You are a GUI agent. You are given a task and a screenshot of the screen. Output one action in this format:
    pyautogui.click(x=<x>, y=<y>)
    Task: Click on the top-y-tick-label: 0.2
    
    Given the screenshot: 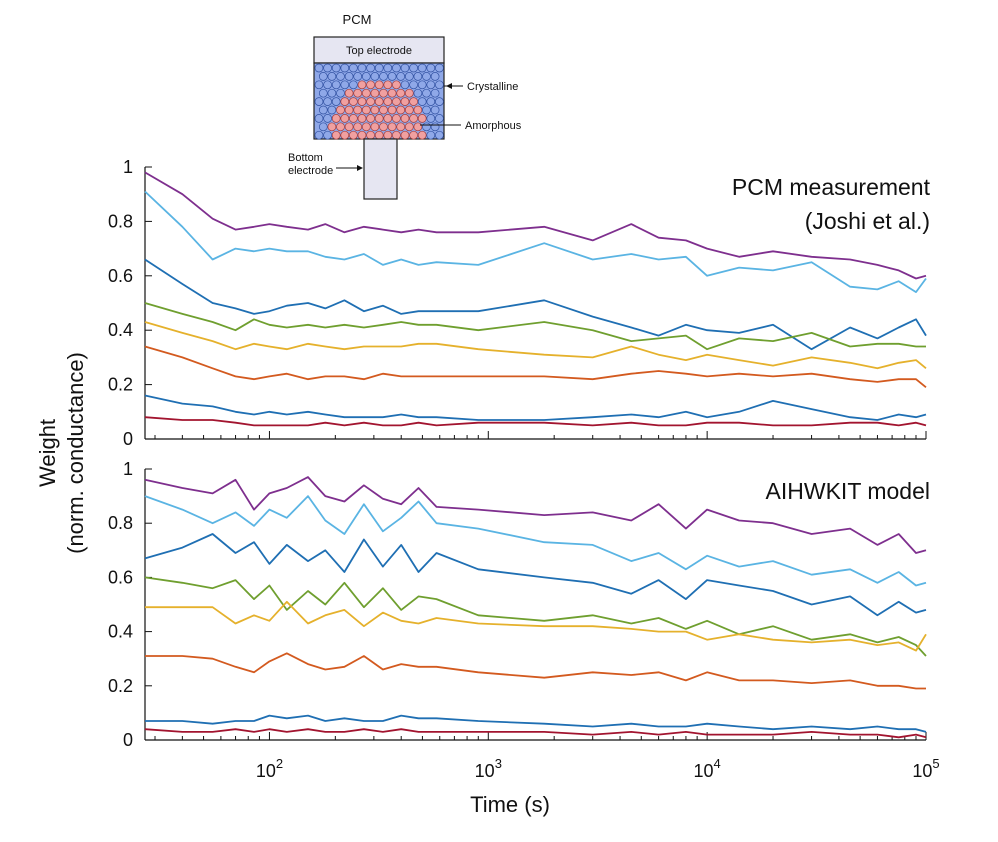 What is the action you would take?
    pyautogui.click(x=120, y=385)
    